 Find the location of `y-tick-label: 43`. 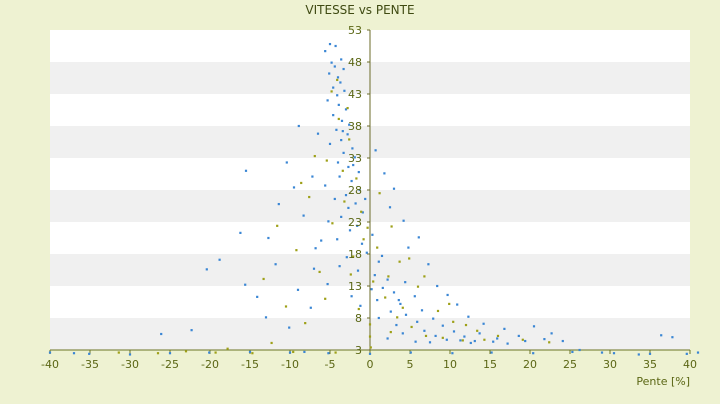

y-tick-label: 43 is located at coordinates (355, 94).